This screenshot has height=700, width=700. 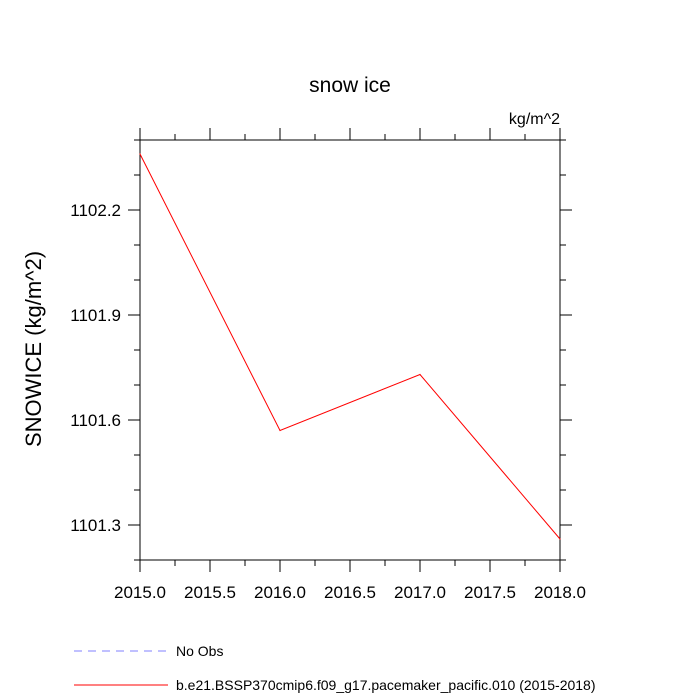 I want to click on x-tick-label: 2016.5, so click(x=350, y=592).